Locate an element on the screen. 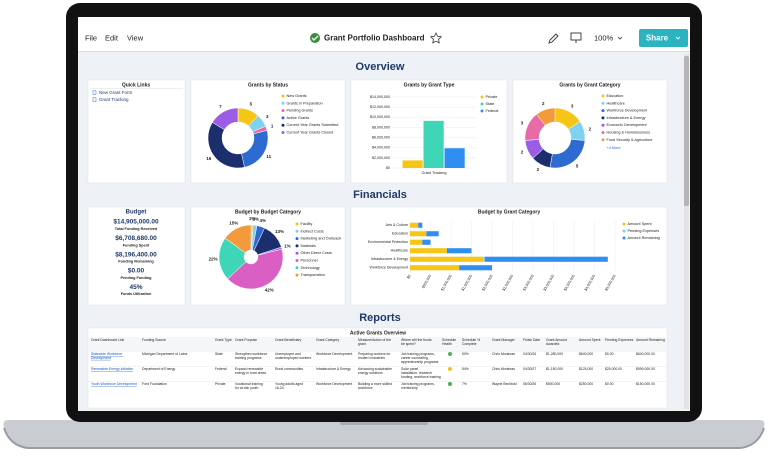 This screenshot has height=457, width=768. column-header: Where will the funds be spent? is located at coordinates (416, 342).